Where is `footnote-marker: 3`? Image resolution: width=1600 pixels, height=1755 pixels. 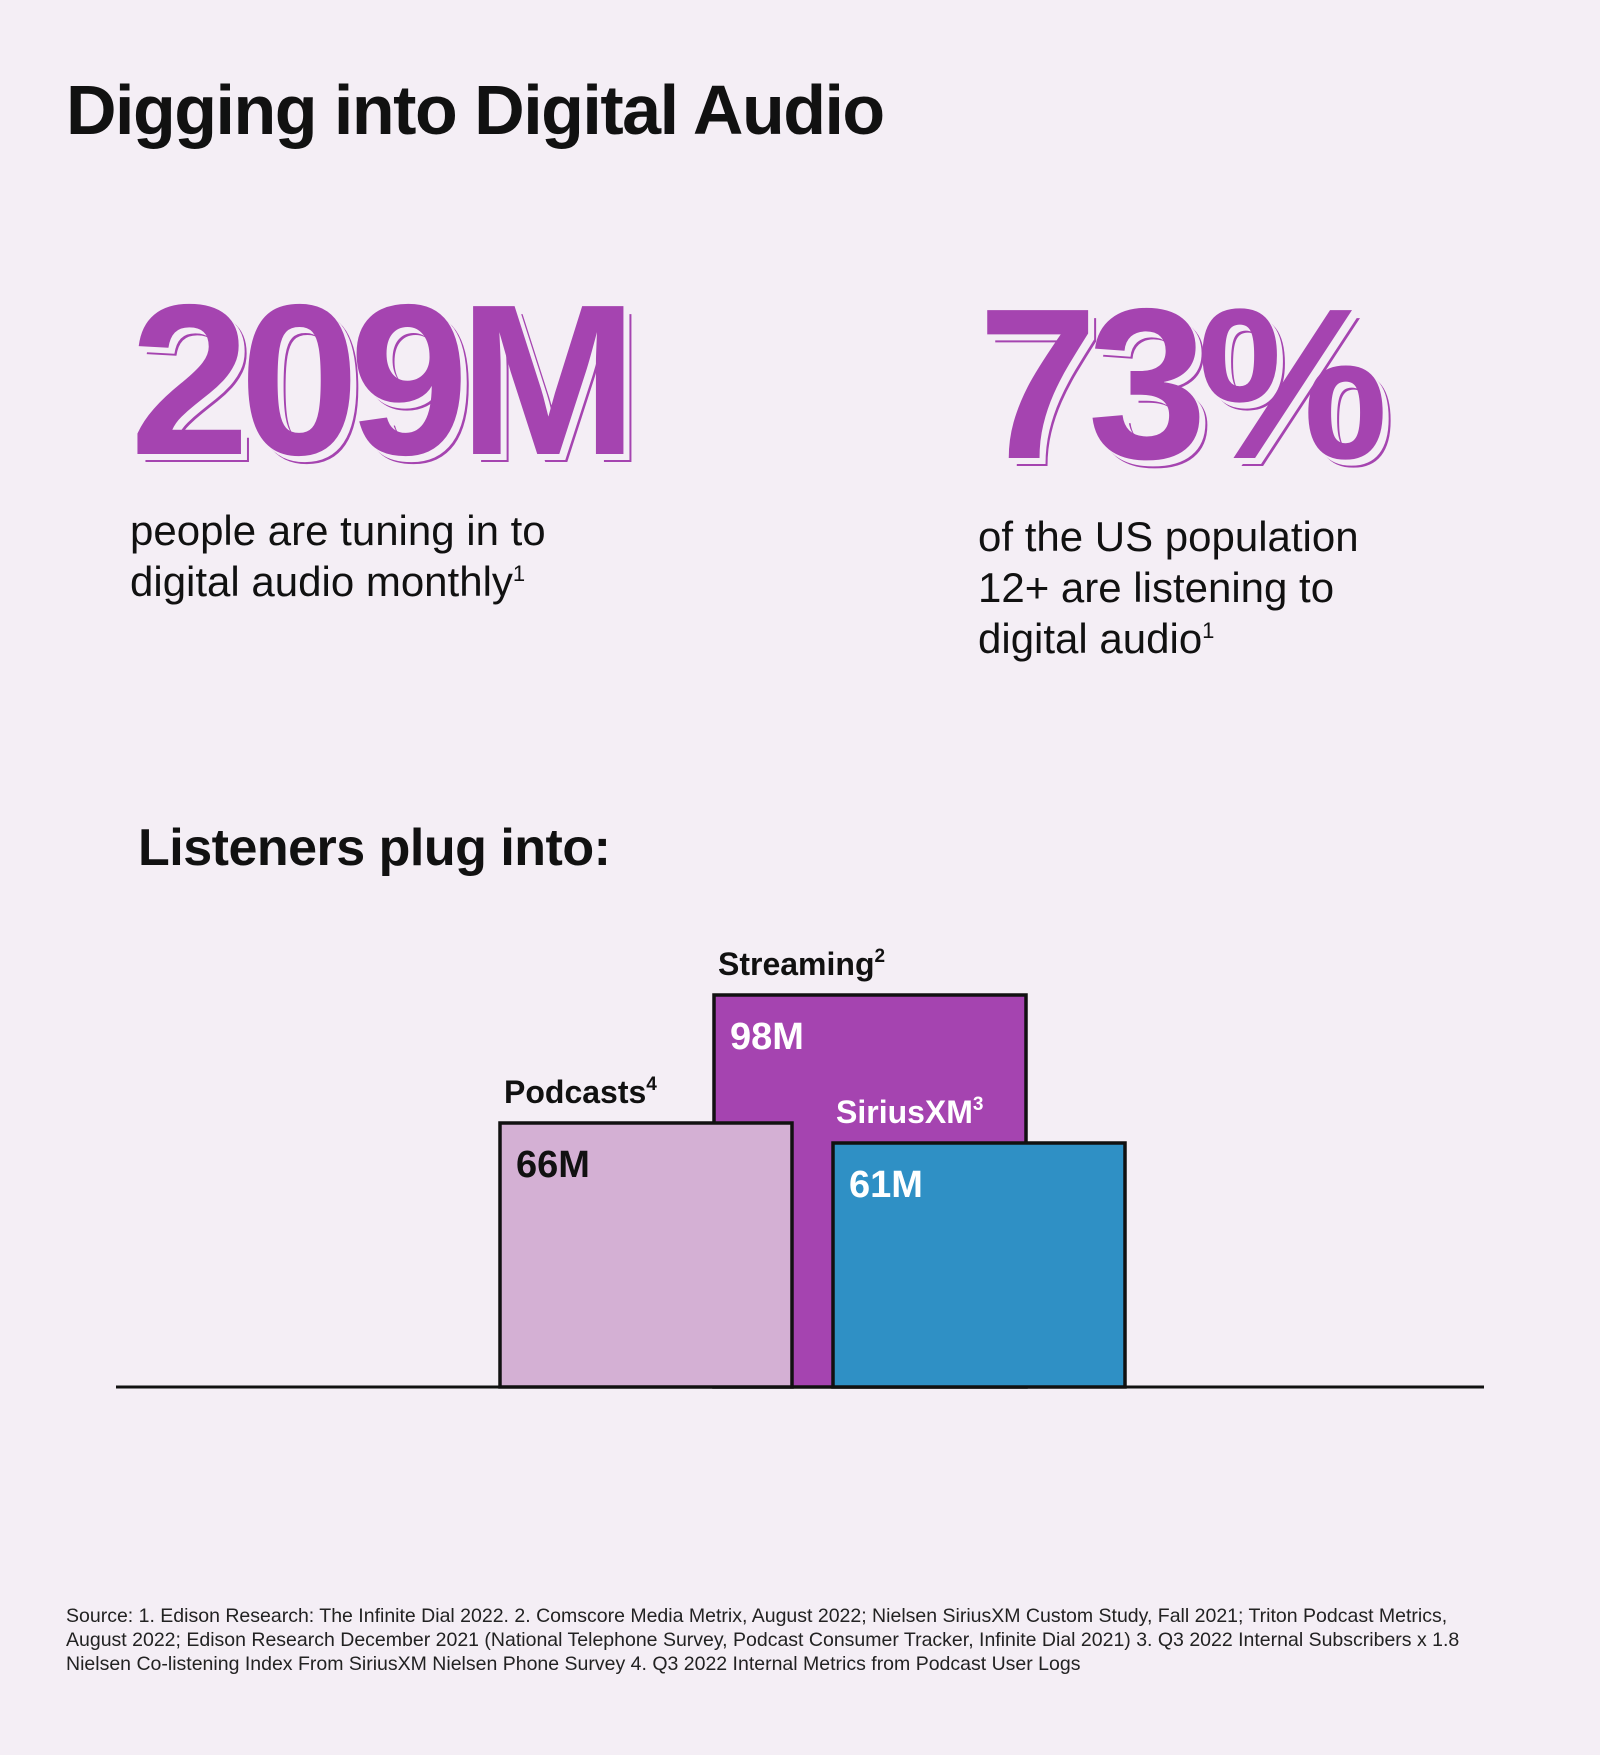 footnote-marker: 3 is located at coordinates (978, 1104).